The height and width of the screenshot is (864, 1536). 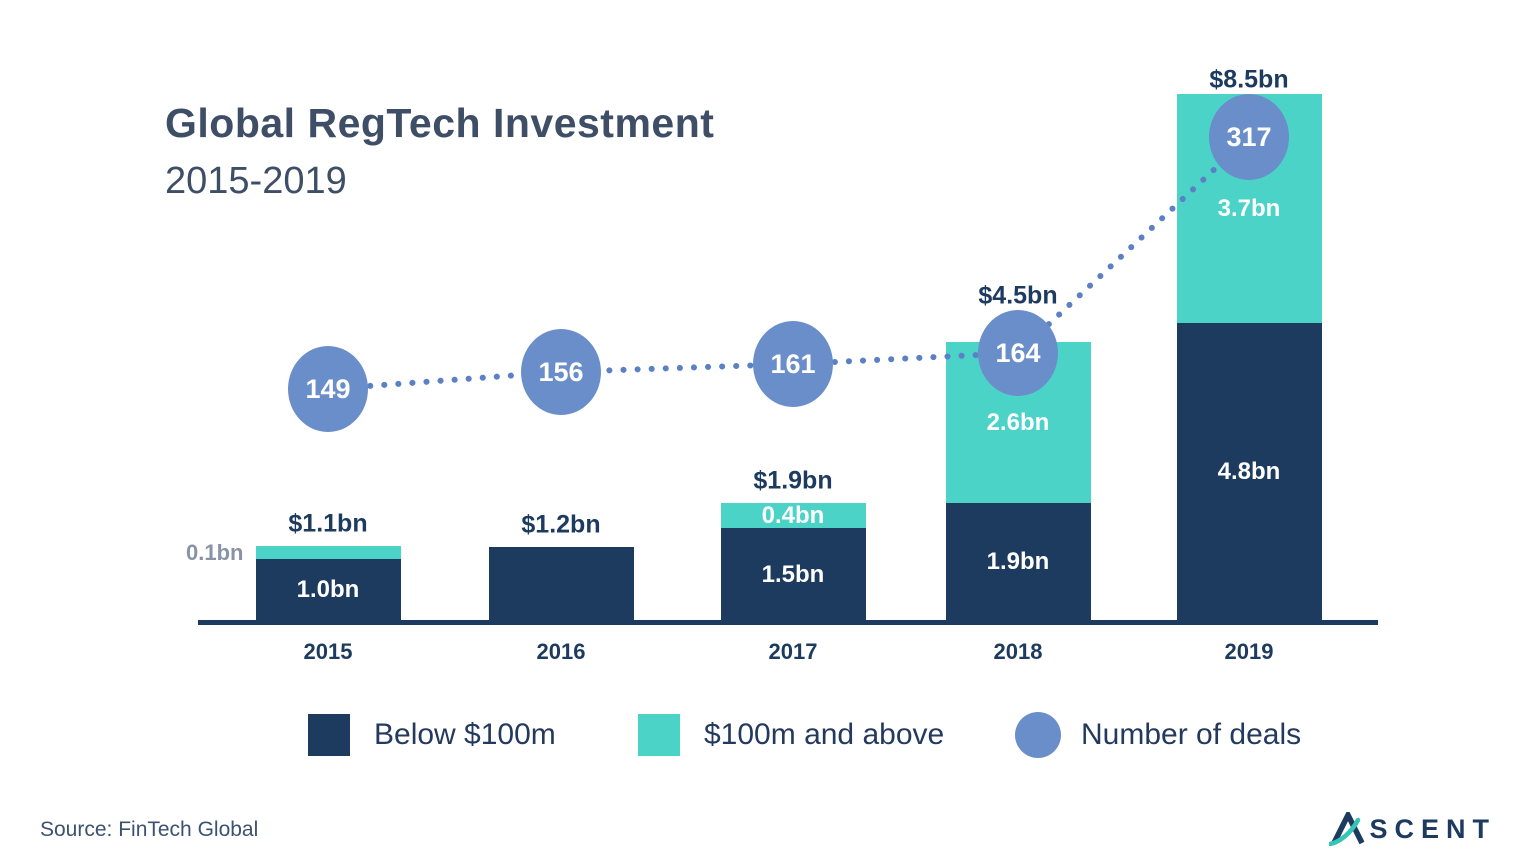 I want to click on legend-item-100m-and-above: $100m and above, so click(x=791, y=735).